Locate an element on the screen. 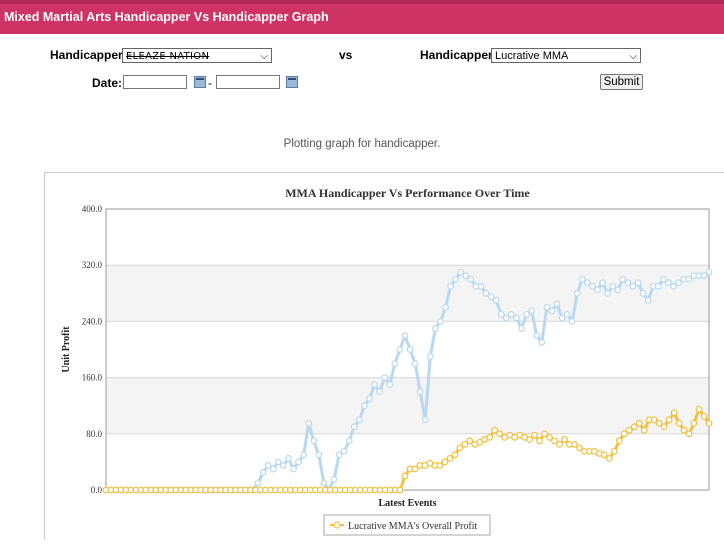  vs-label: vs is located at coordinates (346, 55).